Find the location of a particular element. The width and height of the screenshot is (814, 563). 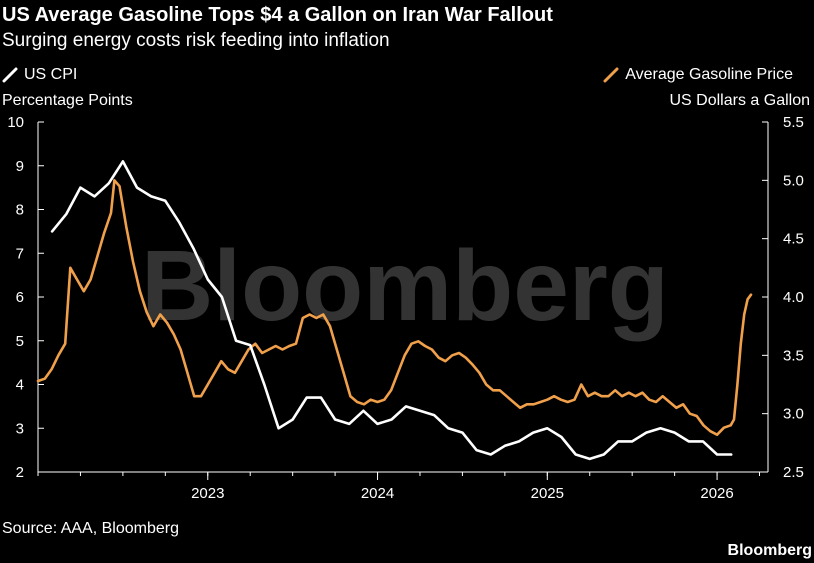

y-left-tick-label: 8 is located at coordinates (20, 210).